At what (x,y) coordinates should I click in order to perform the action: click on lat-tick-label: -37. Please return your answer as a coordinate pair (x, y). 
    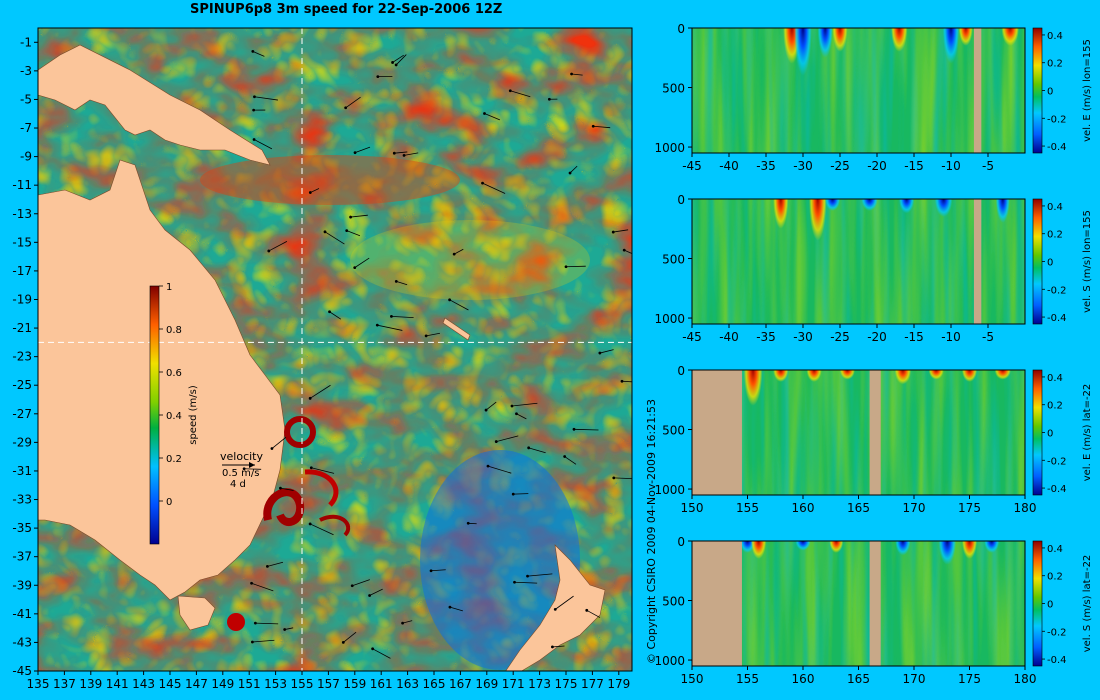
    Looking at the image, I should click on (22, 557).